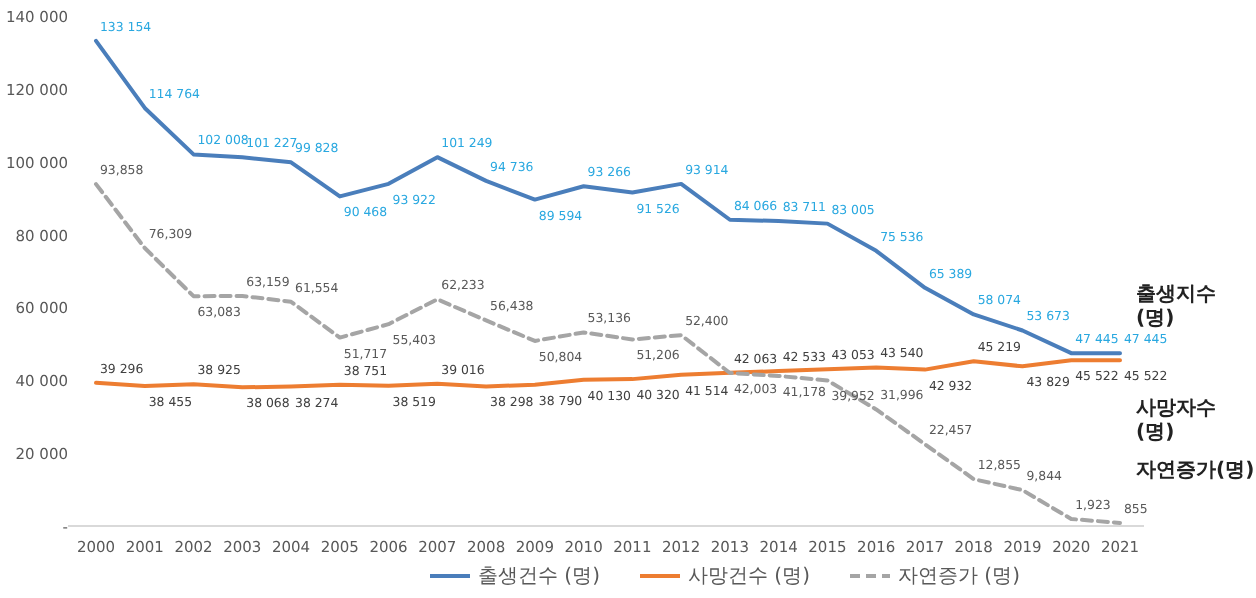 Image resolution: width=1256 pixels, height=598 pixels. I want to click on legend-label: 사망건수 (명), so click(749, 577).